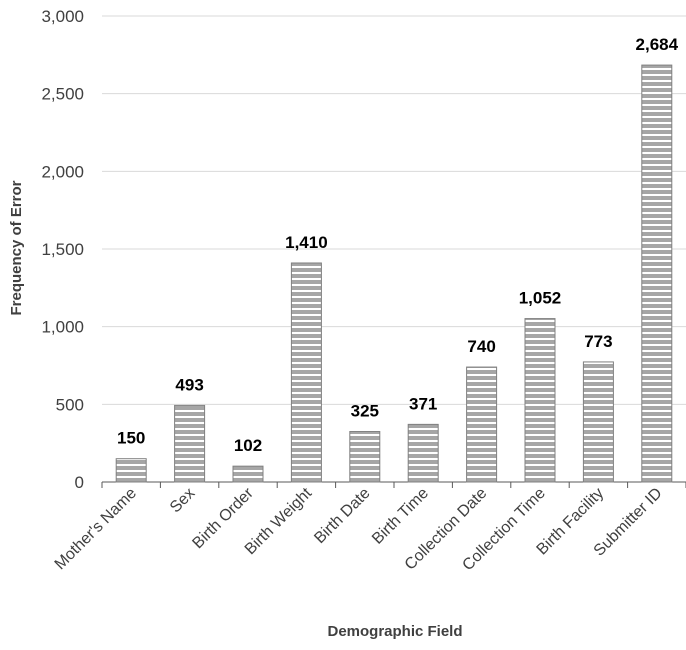 Image resolution: width=686 pixels, height=650 pixels. Describe the element at coordinates (540, 298) in the screenshot. I see `data-label: 1,052` at that location.